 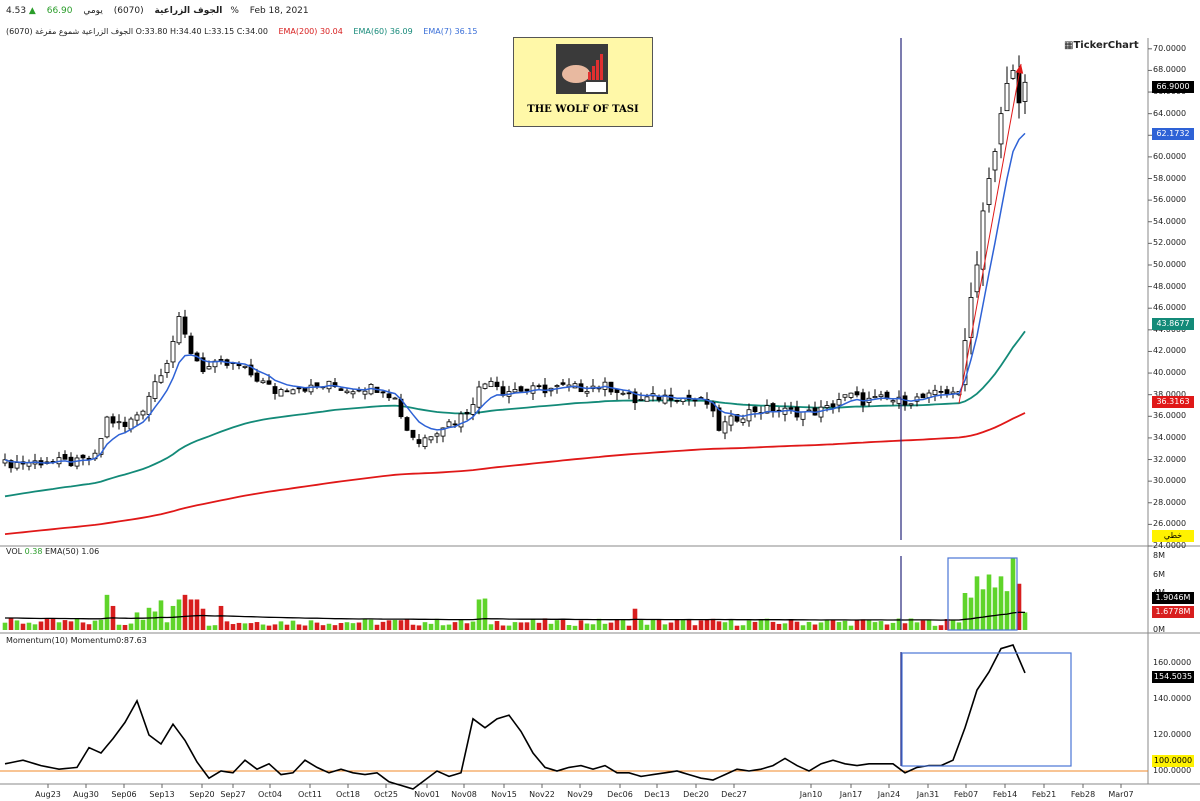 I want to click on ema200-label: EMA(200), so click(x=298, y=31).